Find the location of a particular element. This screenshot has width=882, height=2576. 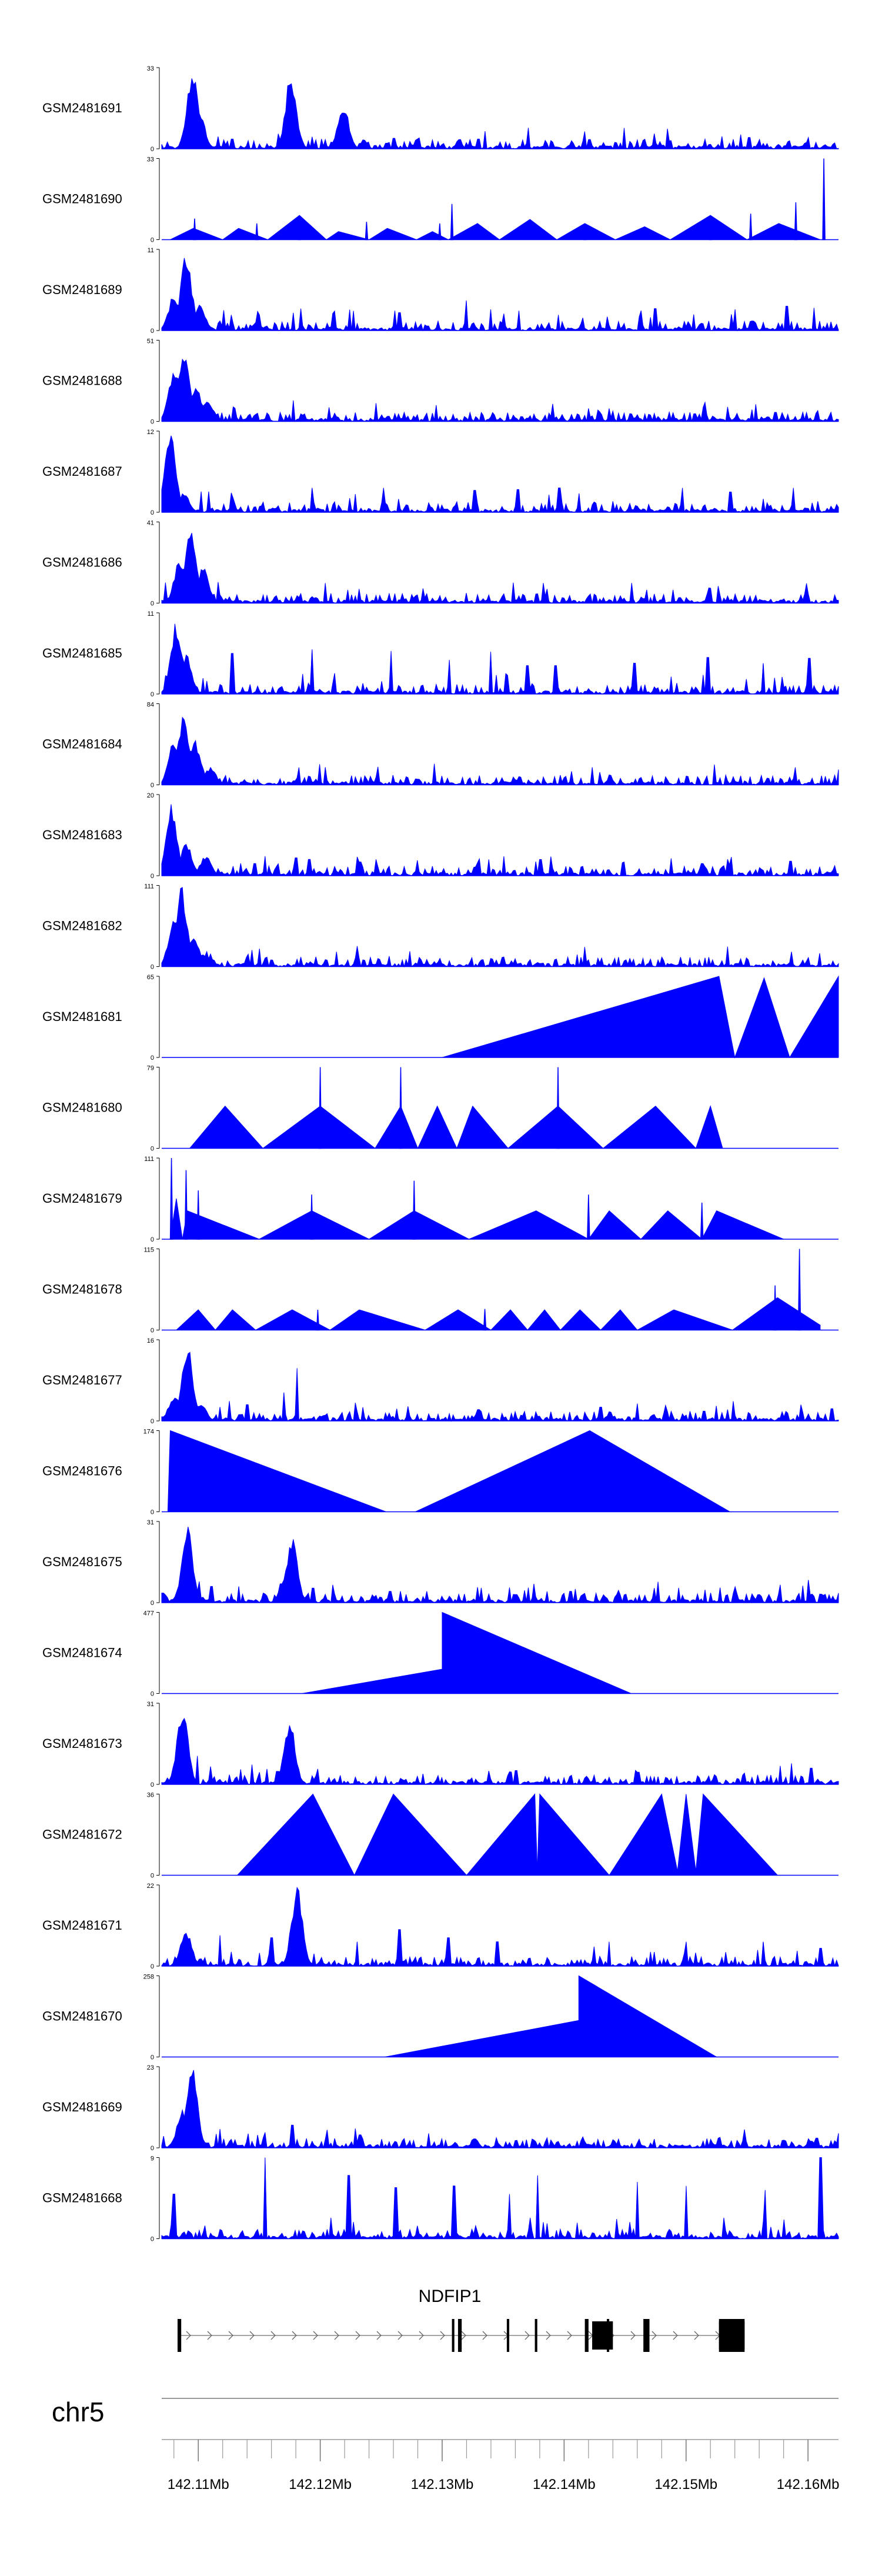

track-label: GSM2481677 is located at coordinates (82, 1380).